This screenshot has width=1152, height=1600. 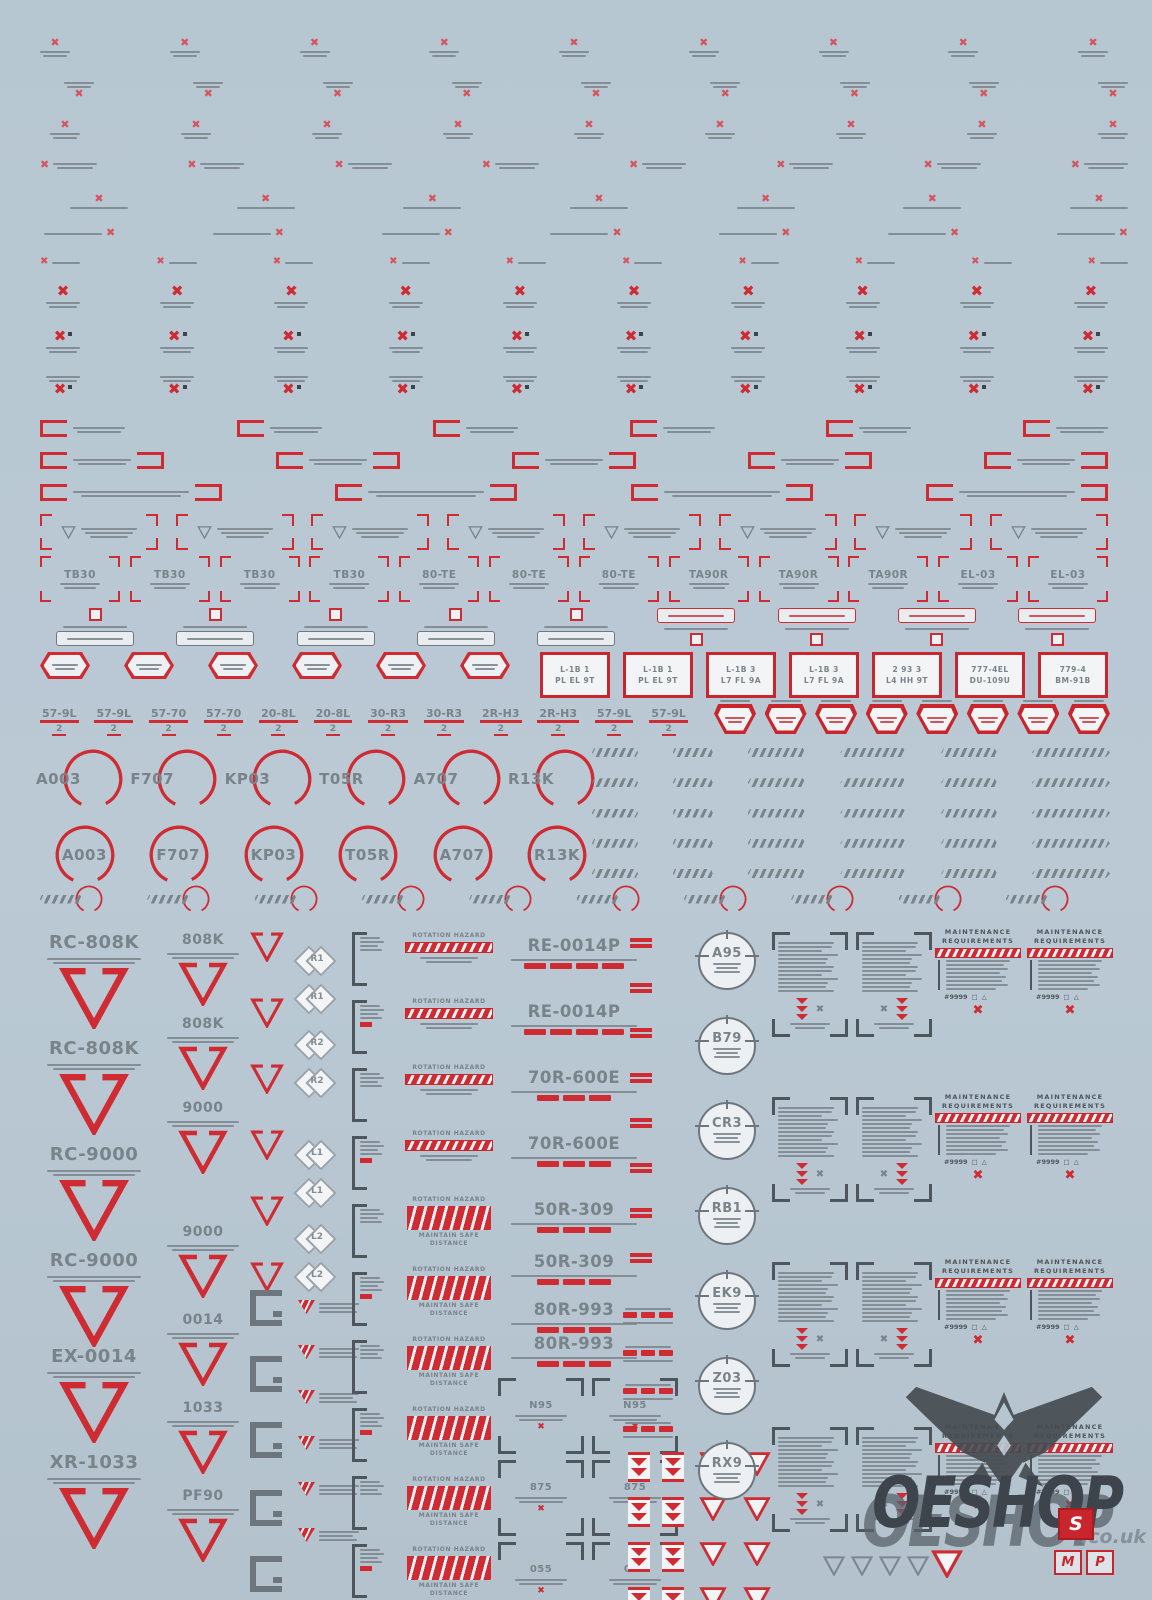 I want to click on big-code-decal: 80R-993, so click(x=574, y=1316).